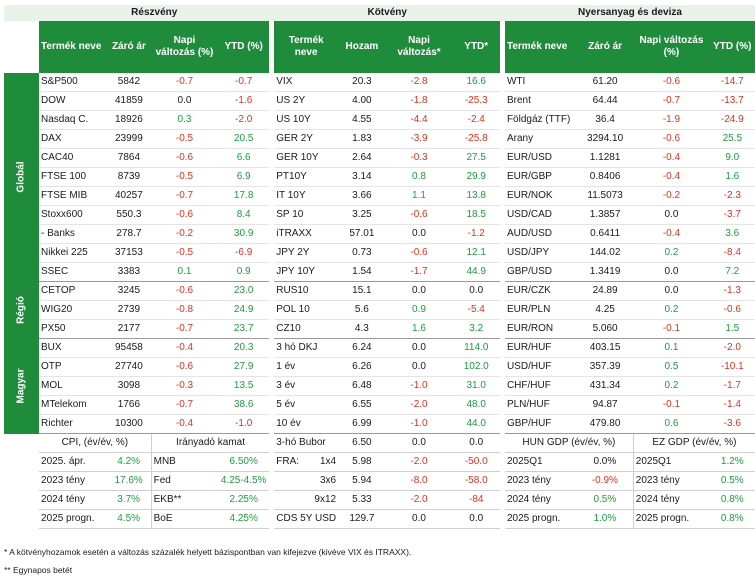  I want to click on memo-cpi-label: 2023 tény, so click(73, 481).